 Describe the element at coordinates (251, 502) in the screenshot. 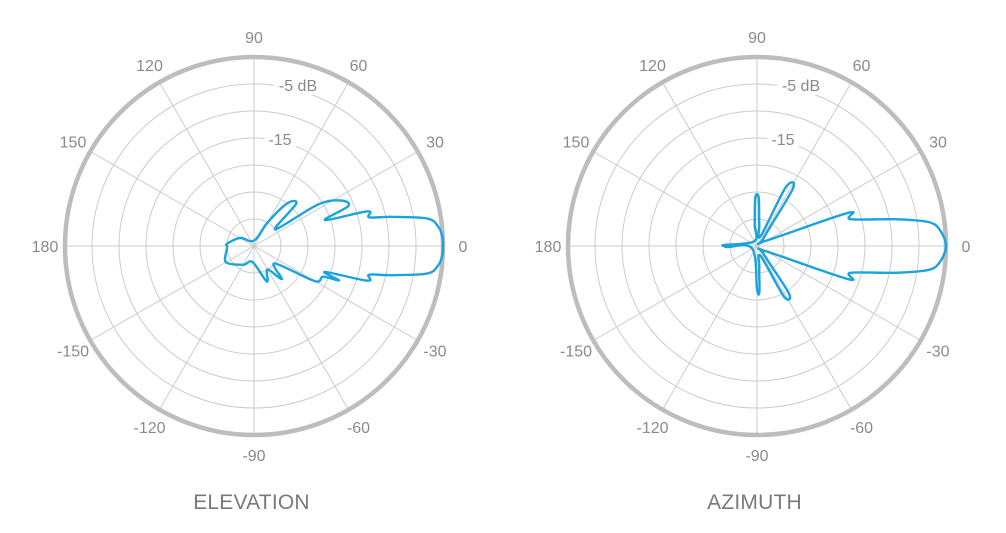

I see `elevation-title: ELEVATION` at that location.